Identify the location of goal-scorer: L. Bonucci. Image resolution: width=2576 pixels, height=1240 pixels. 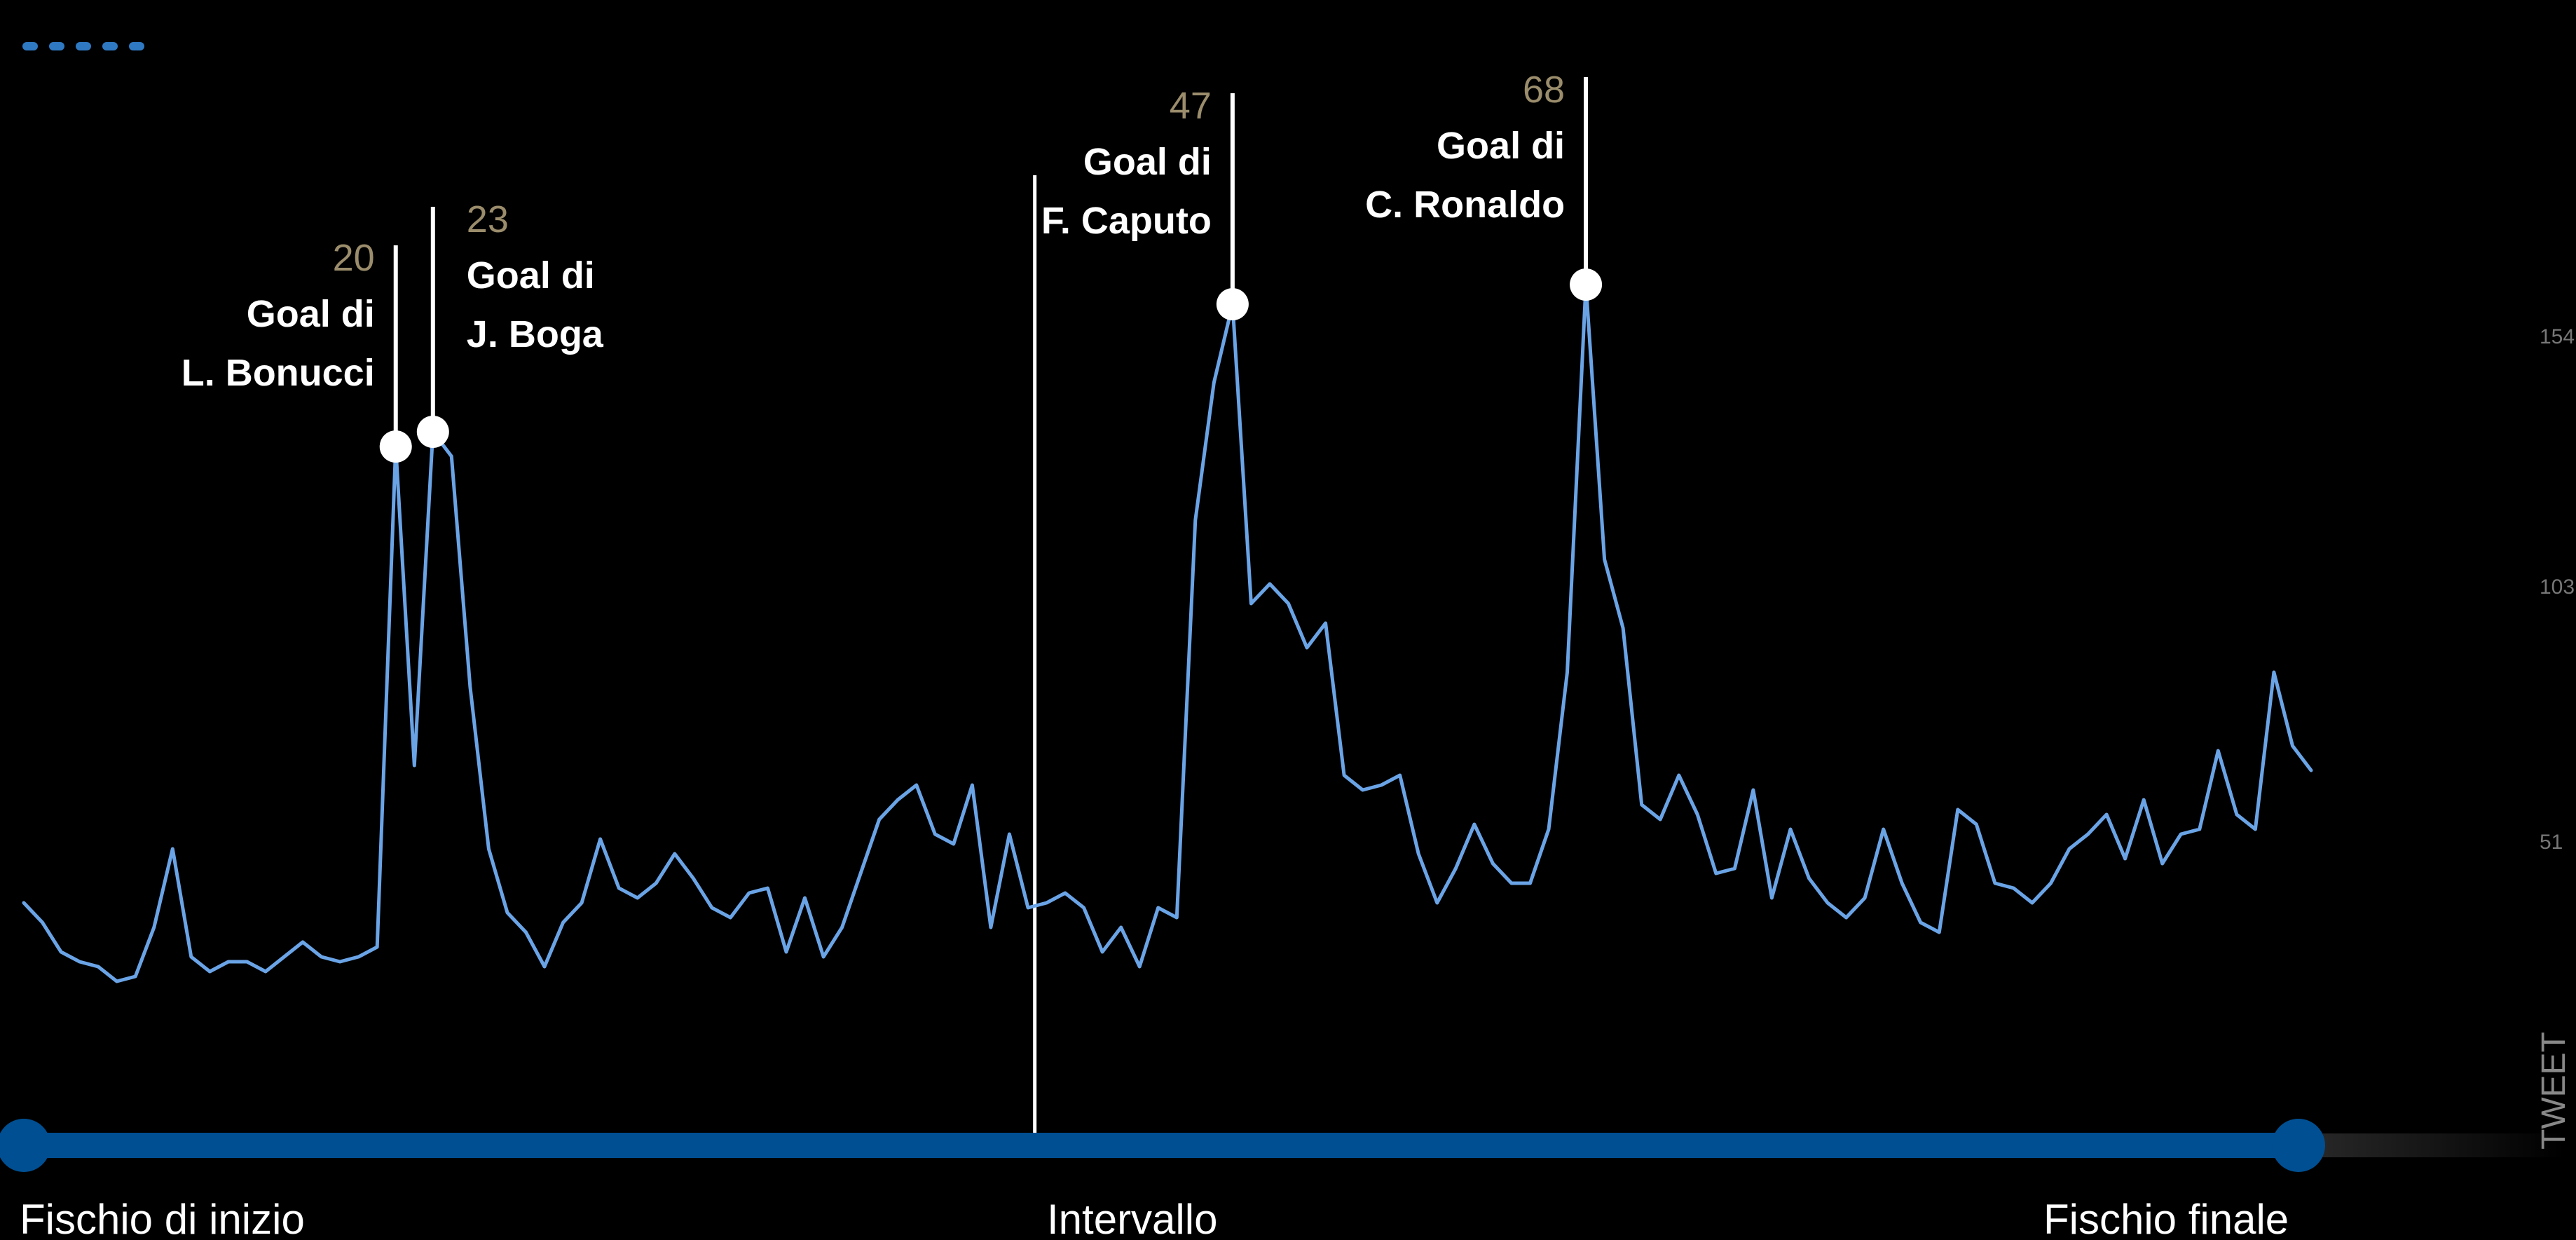
(278, 373).